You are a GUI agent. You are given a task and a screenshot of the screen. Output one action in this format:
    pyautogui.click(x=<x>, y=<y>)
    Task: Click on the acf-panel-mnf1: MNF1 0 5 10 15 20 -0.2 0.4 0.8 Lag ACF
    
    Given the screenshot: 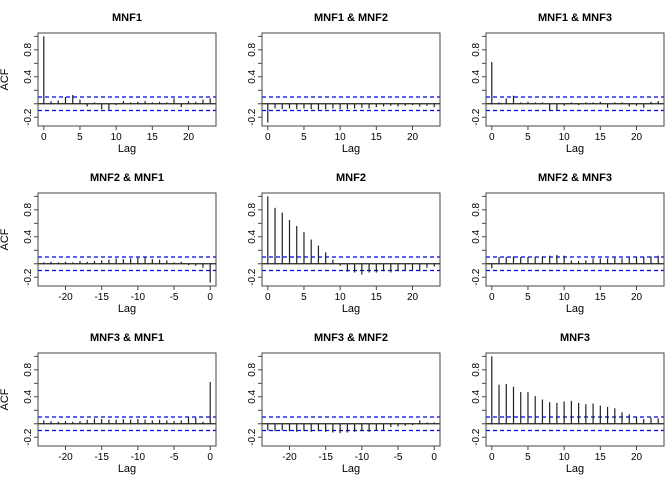 What is the action you would take?
    pyautogui.click(x=112, y=80)
    